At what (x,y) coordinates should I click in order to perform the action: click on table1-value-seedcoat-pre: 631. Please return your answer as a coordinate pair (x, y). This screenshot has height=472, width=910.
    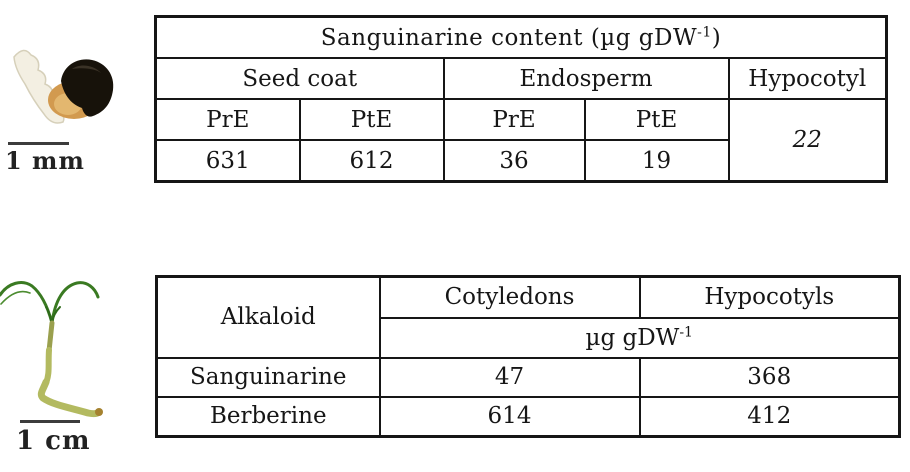
    Looking at the image, I should click on (227, 161).